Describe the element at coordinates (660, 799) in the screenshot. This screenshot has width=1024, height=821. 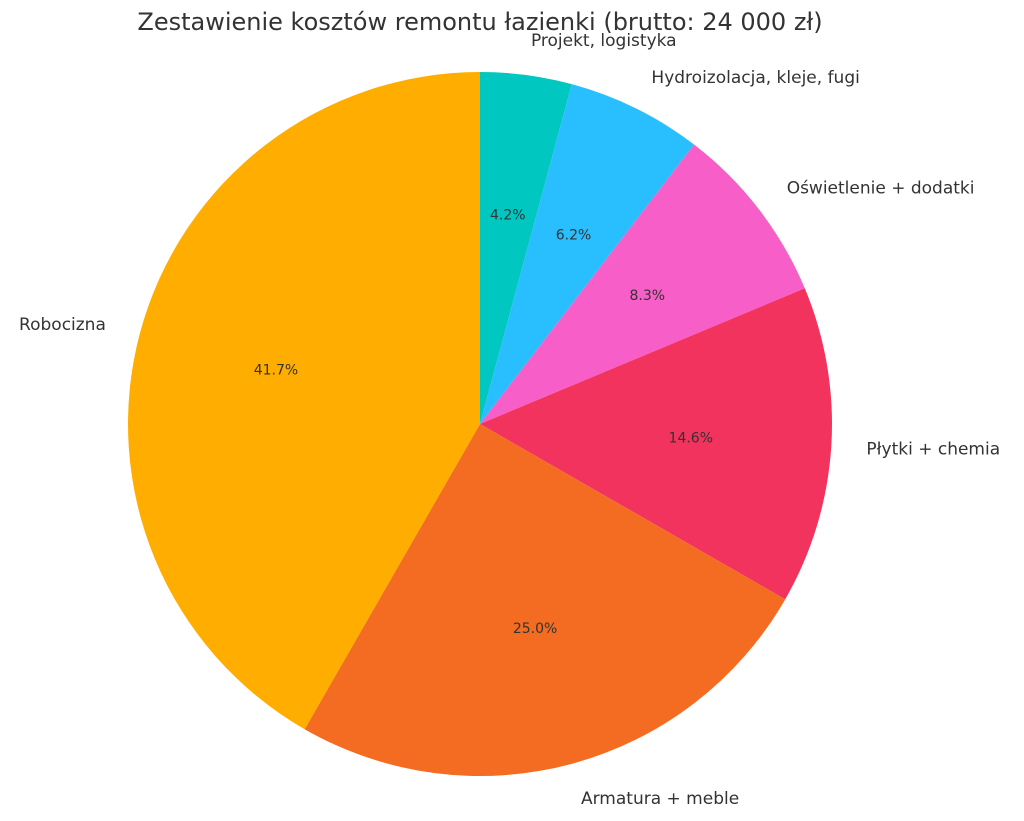
I see `category-label-armatura-meble: Armatura + meble` at that location.